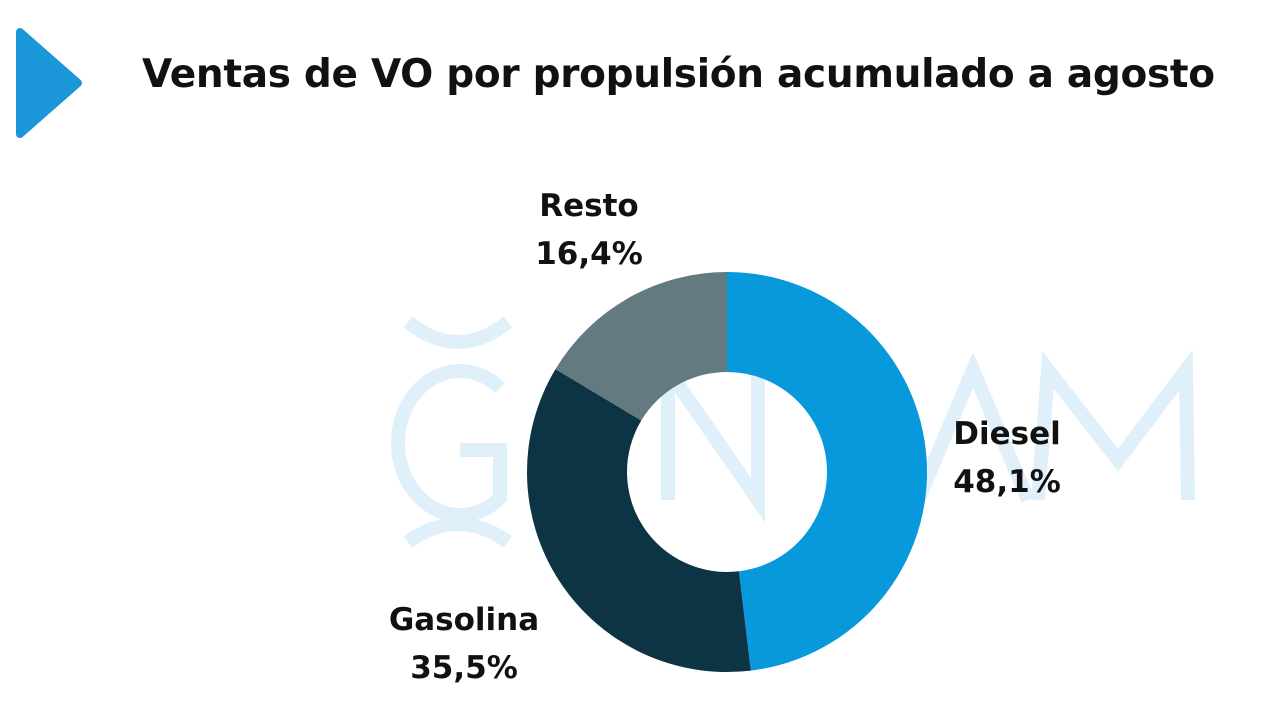 The width and height of the screenshot is (1280, 720). Describe the element at coordinates (589, 254) in the screenshot. I see `label-resto-value: 16,4%` at that location.